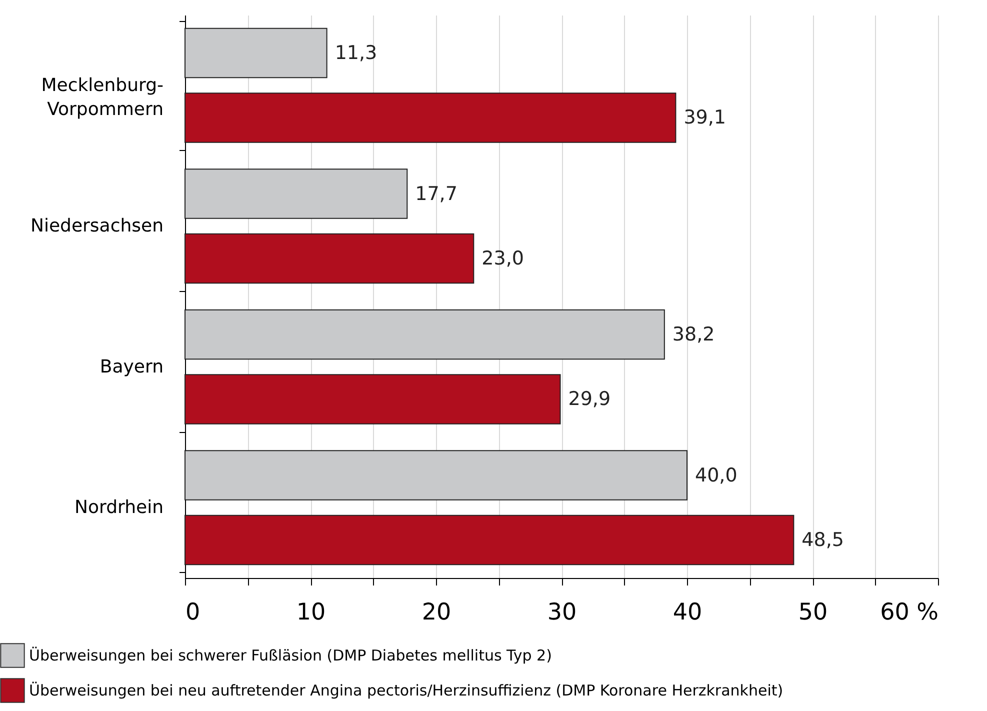 The height and width of the screenshot is (711, 987). I want to click on x-tick-label: 30, so click(562, 613).